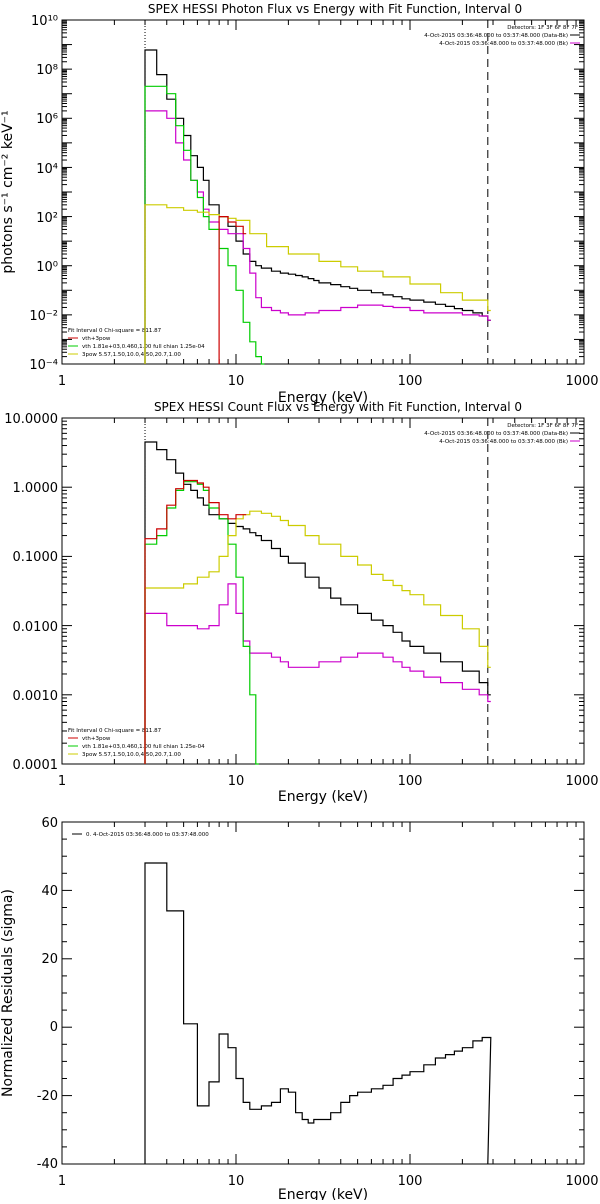 The height and width of the screenshot is (1204, 600). Describe the element at coordinates (47, 169) in the screenshot. I see `y-tick-label: 10⁴` at that location.